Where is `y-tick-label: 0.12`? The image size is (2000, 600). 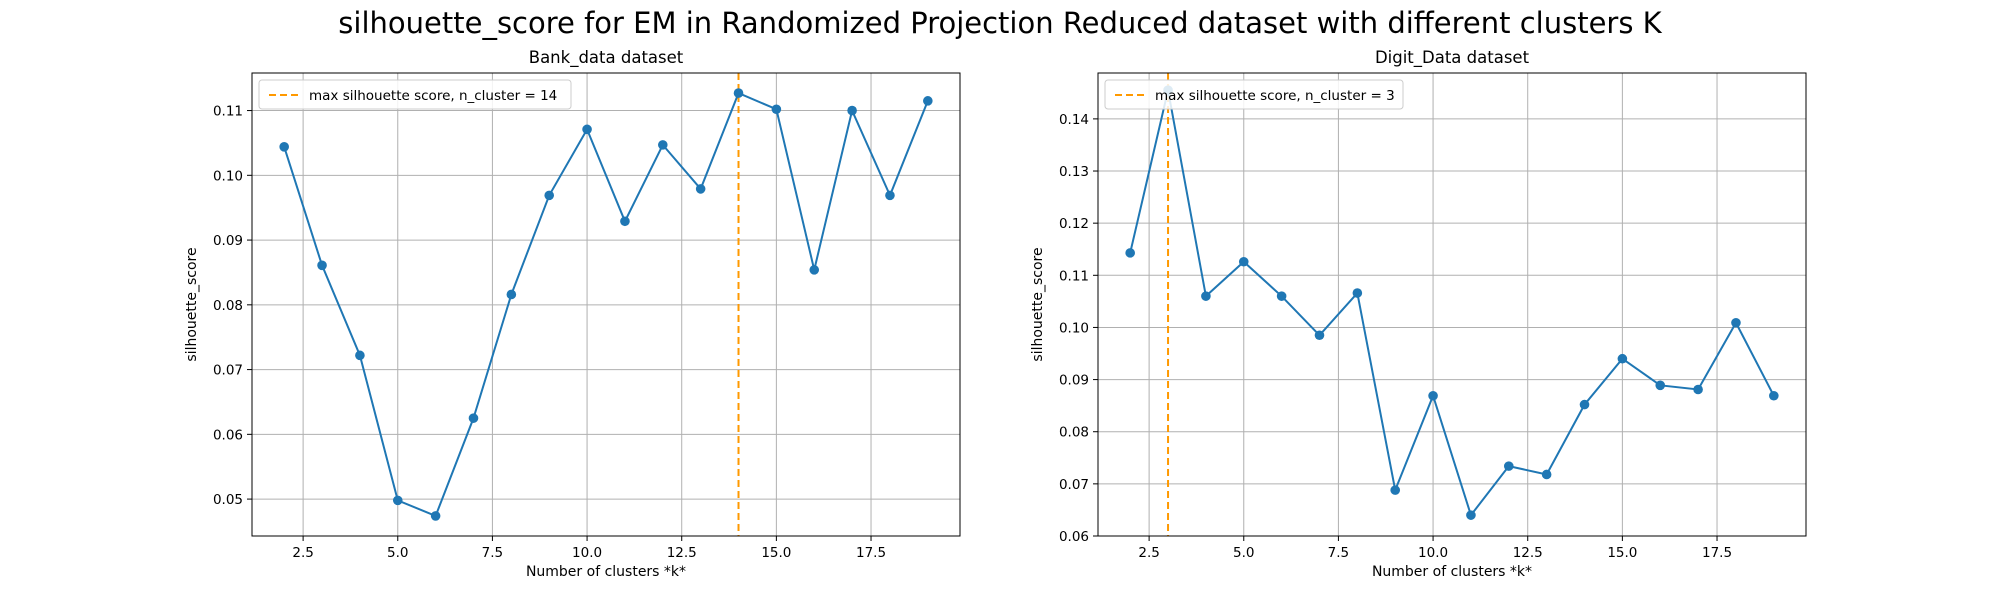
y-tick-label: 0.12 is located at coordinates (1074, 224).